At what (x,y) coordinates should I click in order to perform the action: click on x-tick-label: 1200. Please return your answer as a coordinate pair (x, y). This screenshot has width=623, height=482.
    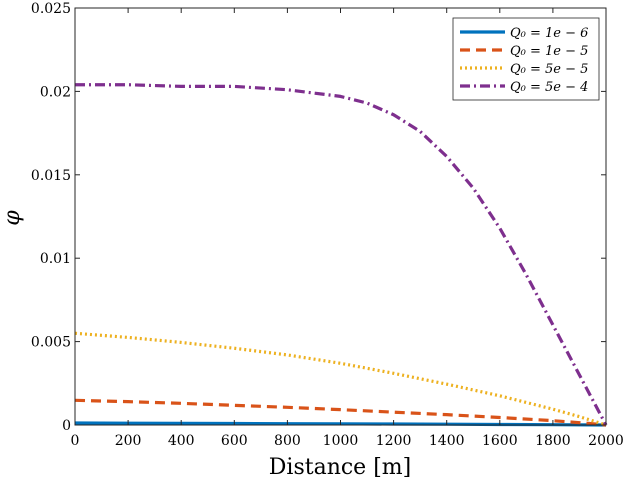
    Looking at the image, I should click on (394, 441).